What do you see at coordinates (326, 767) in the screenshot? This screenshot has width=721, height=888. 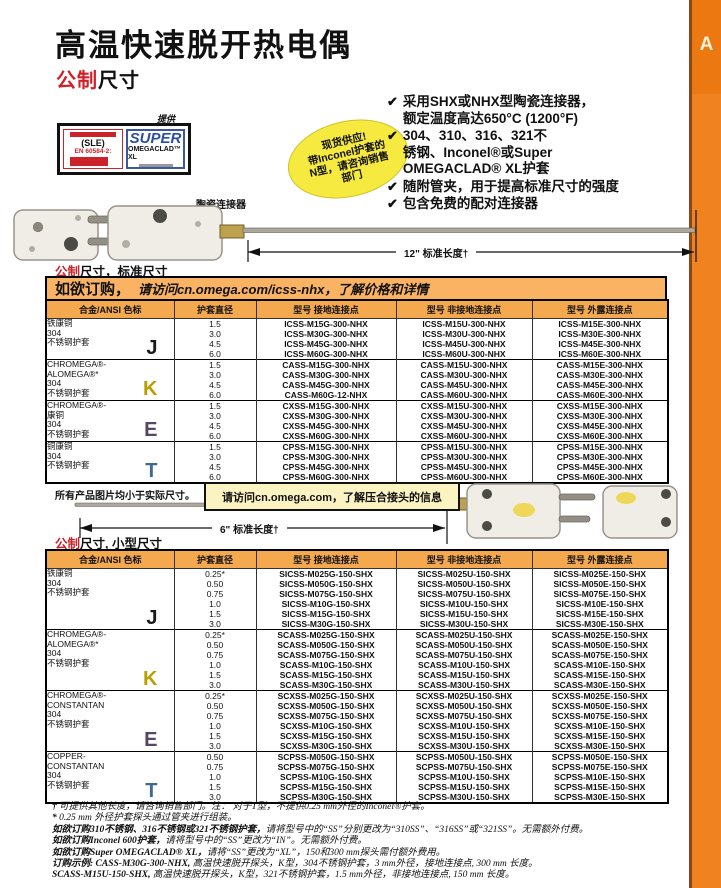 I see `model-number: SCPSS-M075G-150-SHX` at bounding box center [326, 767].